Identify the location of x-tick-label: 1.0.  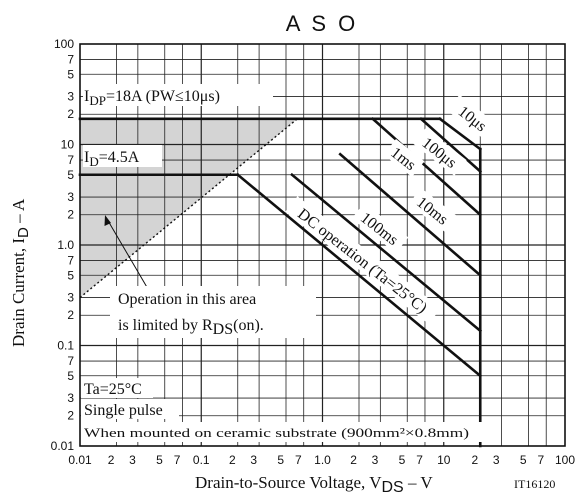
(322, 460).